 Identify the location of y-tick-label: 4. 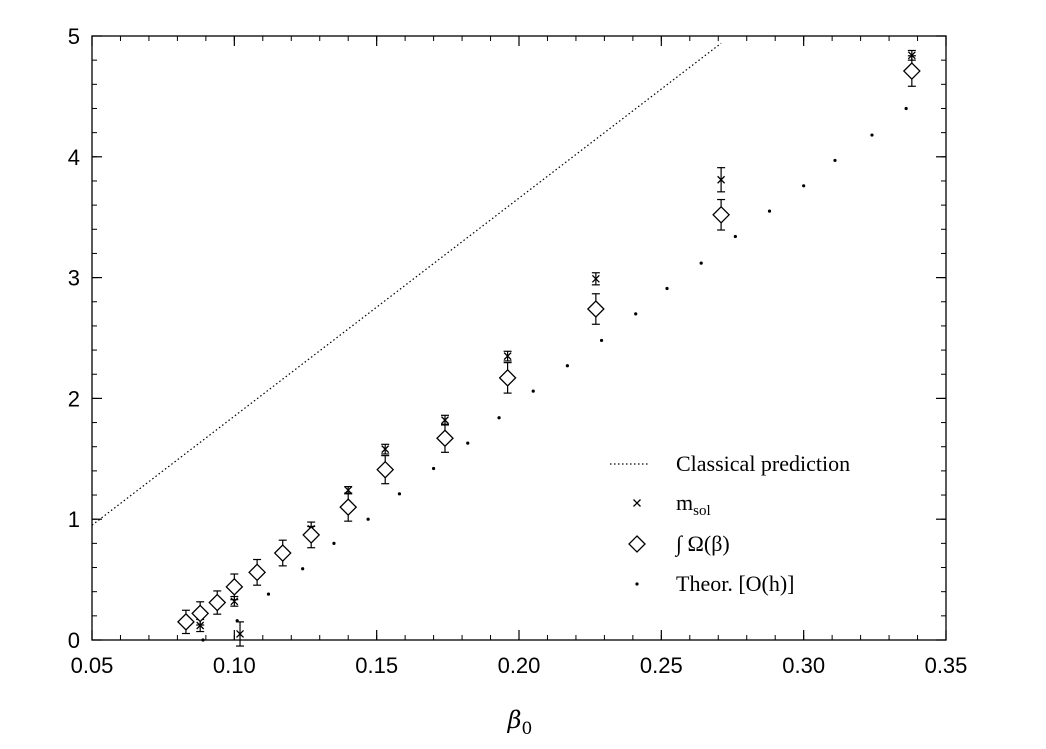
(74, 157).